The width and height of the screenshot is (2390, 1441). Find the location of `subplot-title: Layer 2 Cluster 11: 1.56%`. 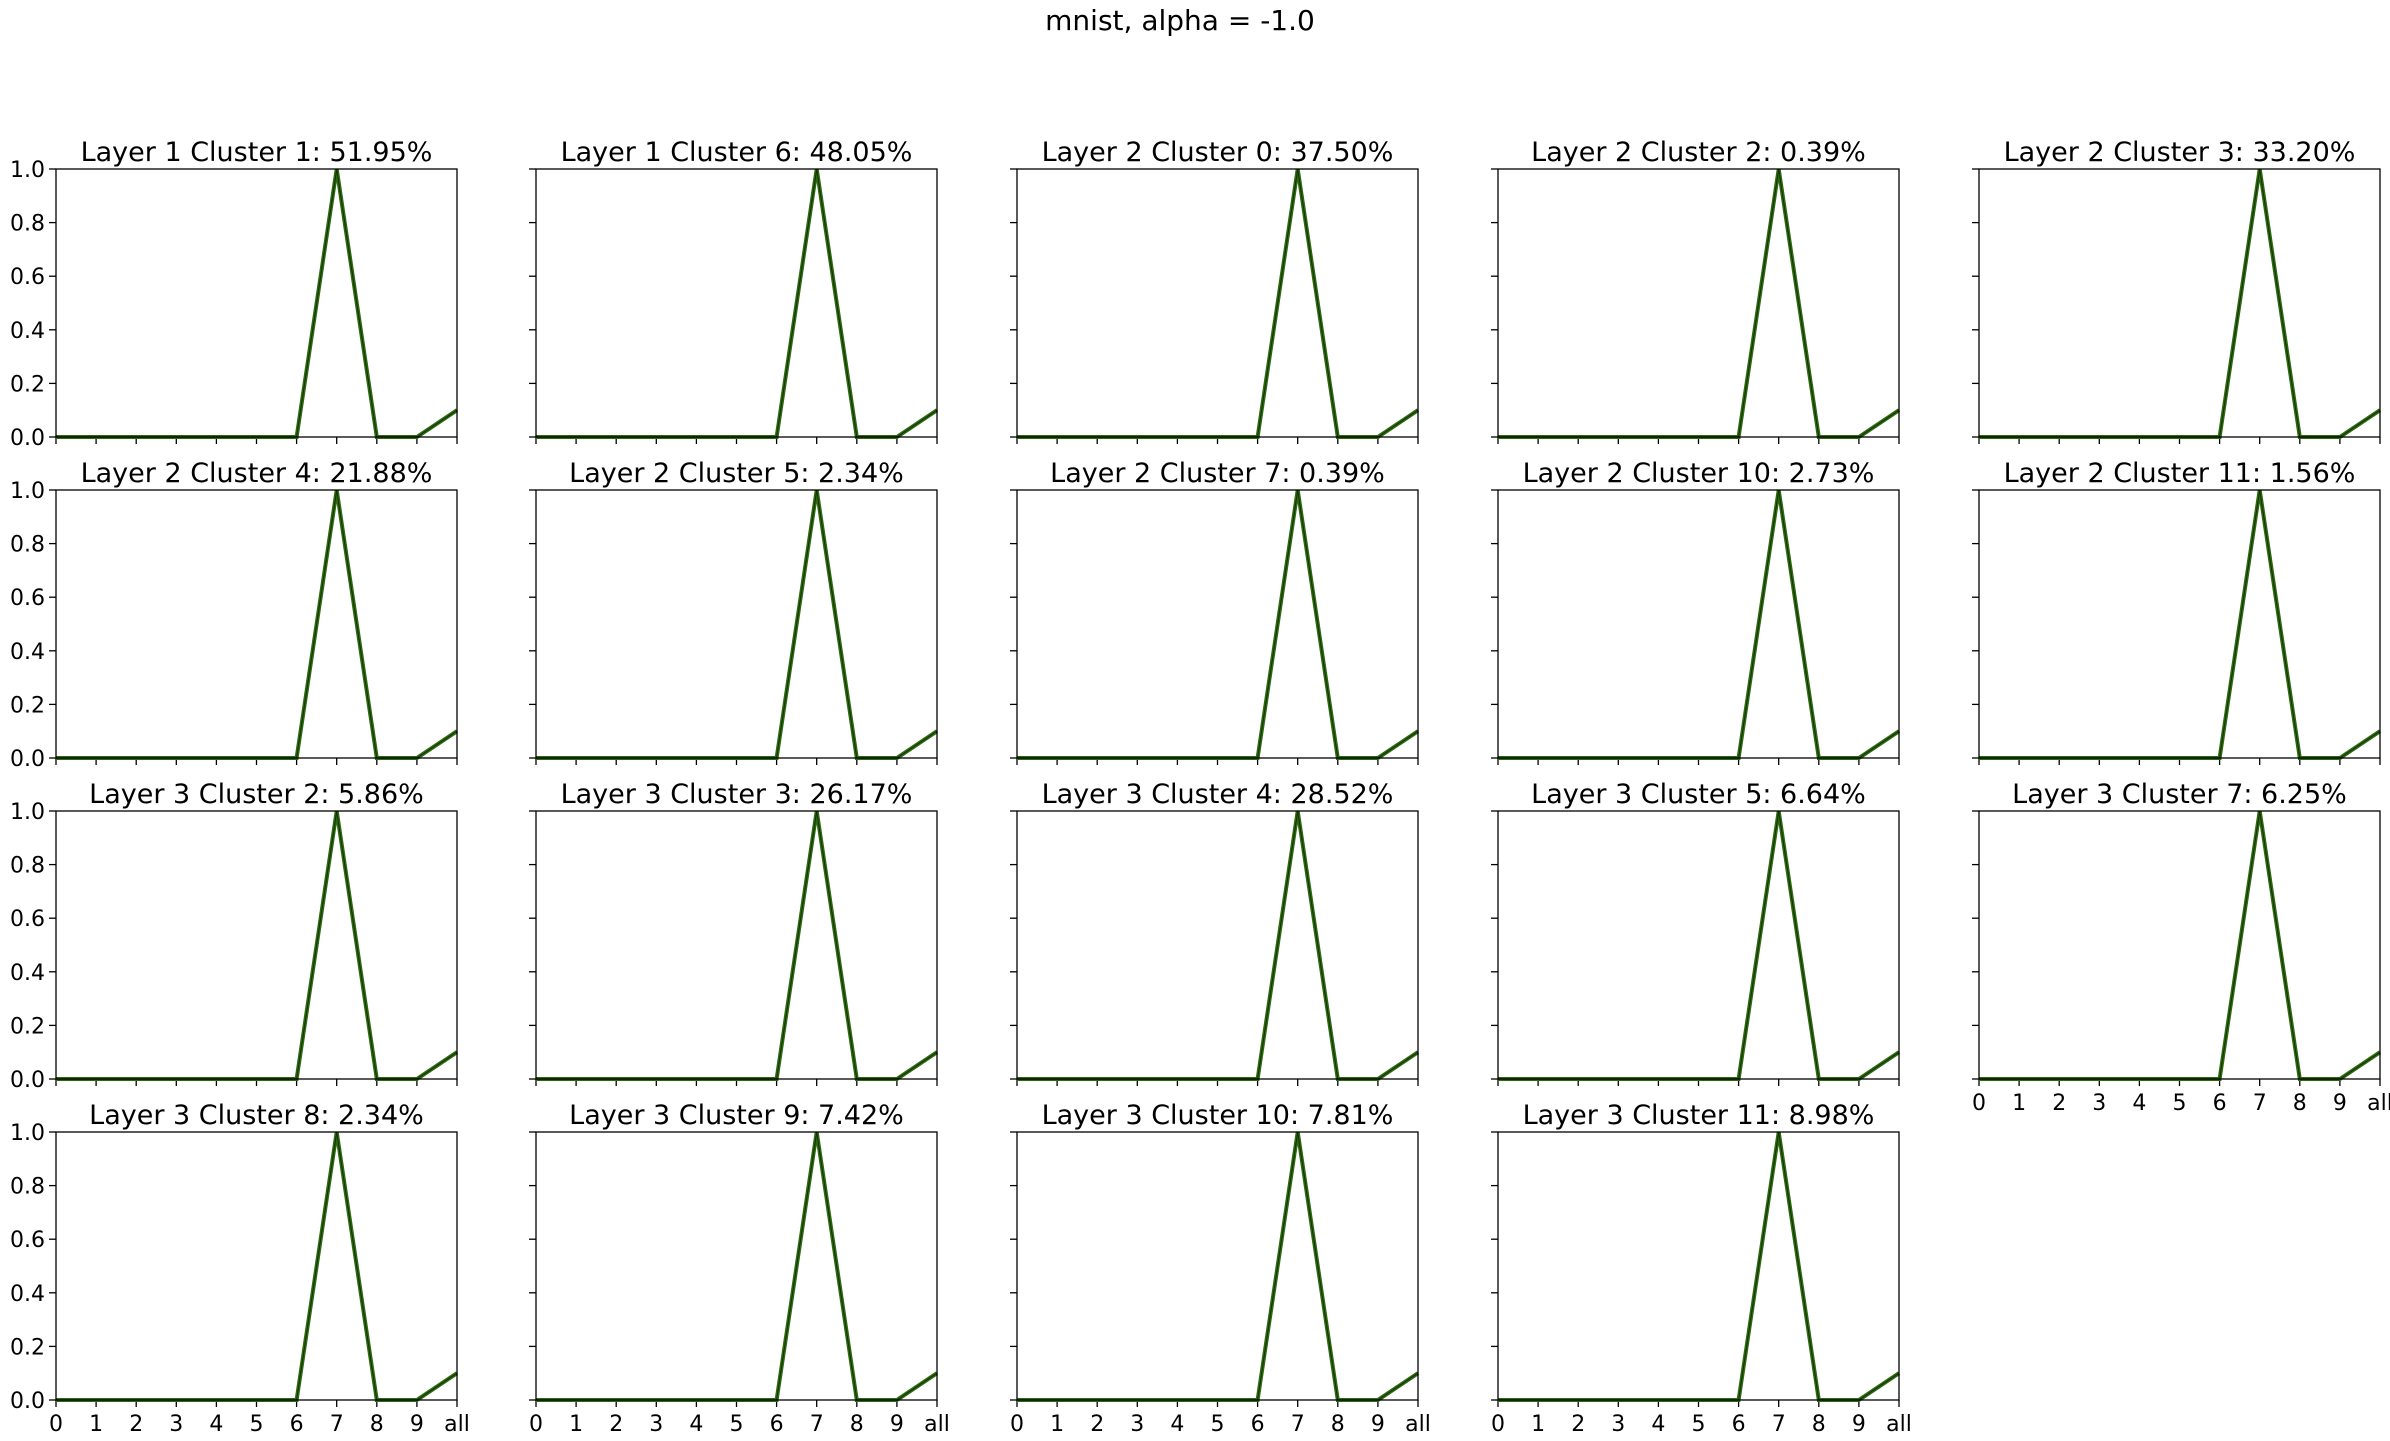

subplot-title: Layer 2 Cluster 11: 1.56% is located at coordinates (2180, 473).